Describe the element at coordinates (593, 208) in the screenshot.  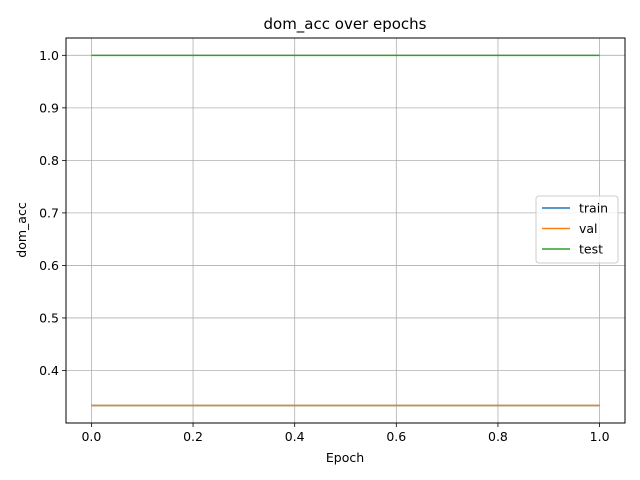
I see `legend-label-train: train` at that location.